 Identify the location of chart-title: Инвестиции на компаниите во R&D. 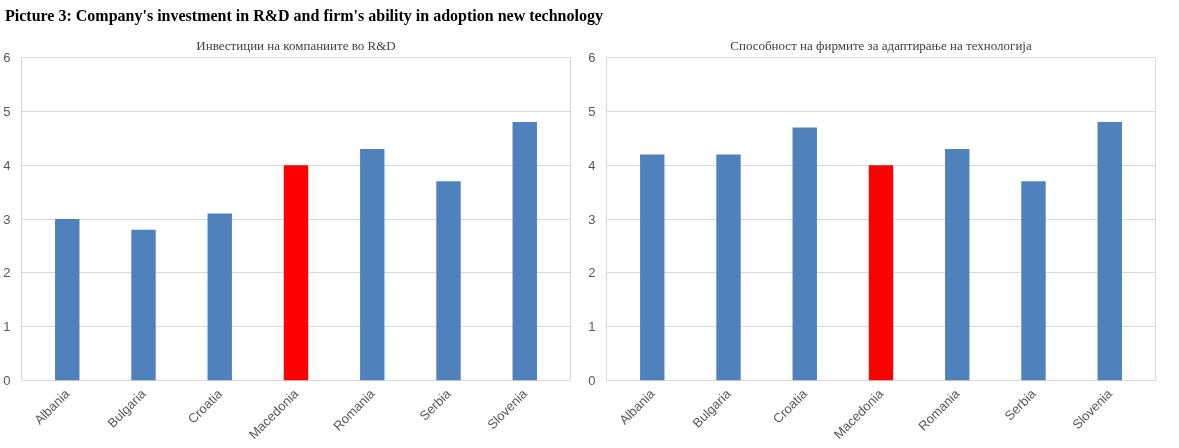
(296, 45).